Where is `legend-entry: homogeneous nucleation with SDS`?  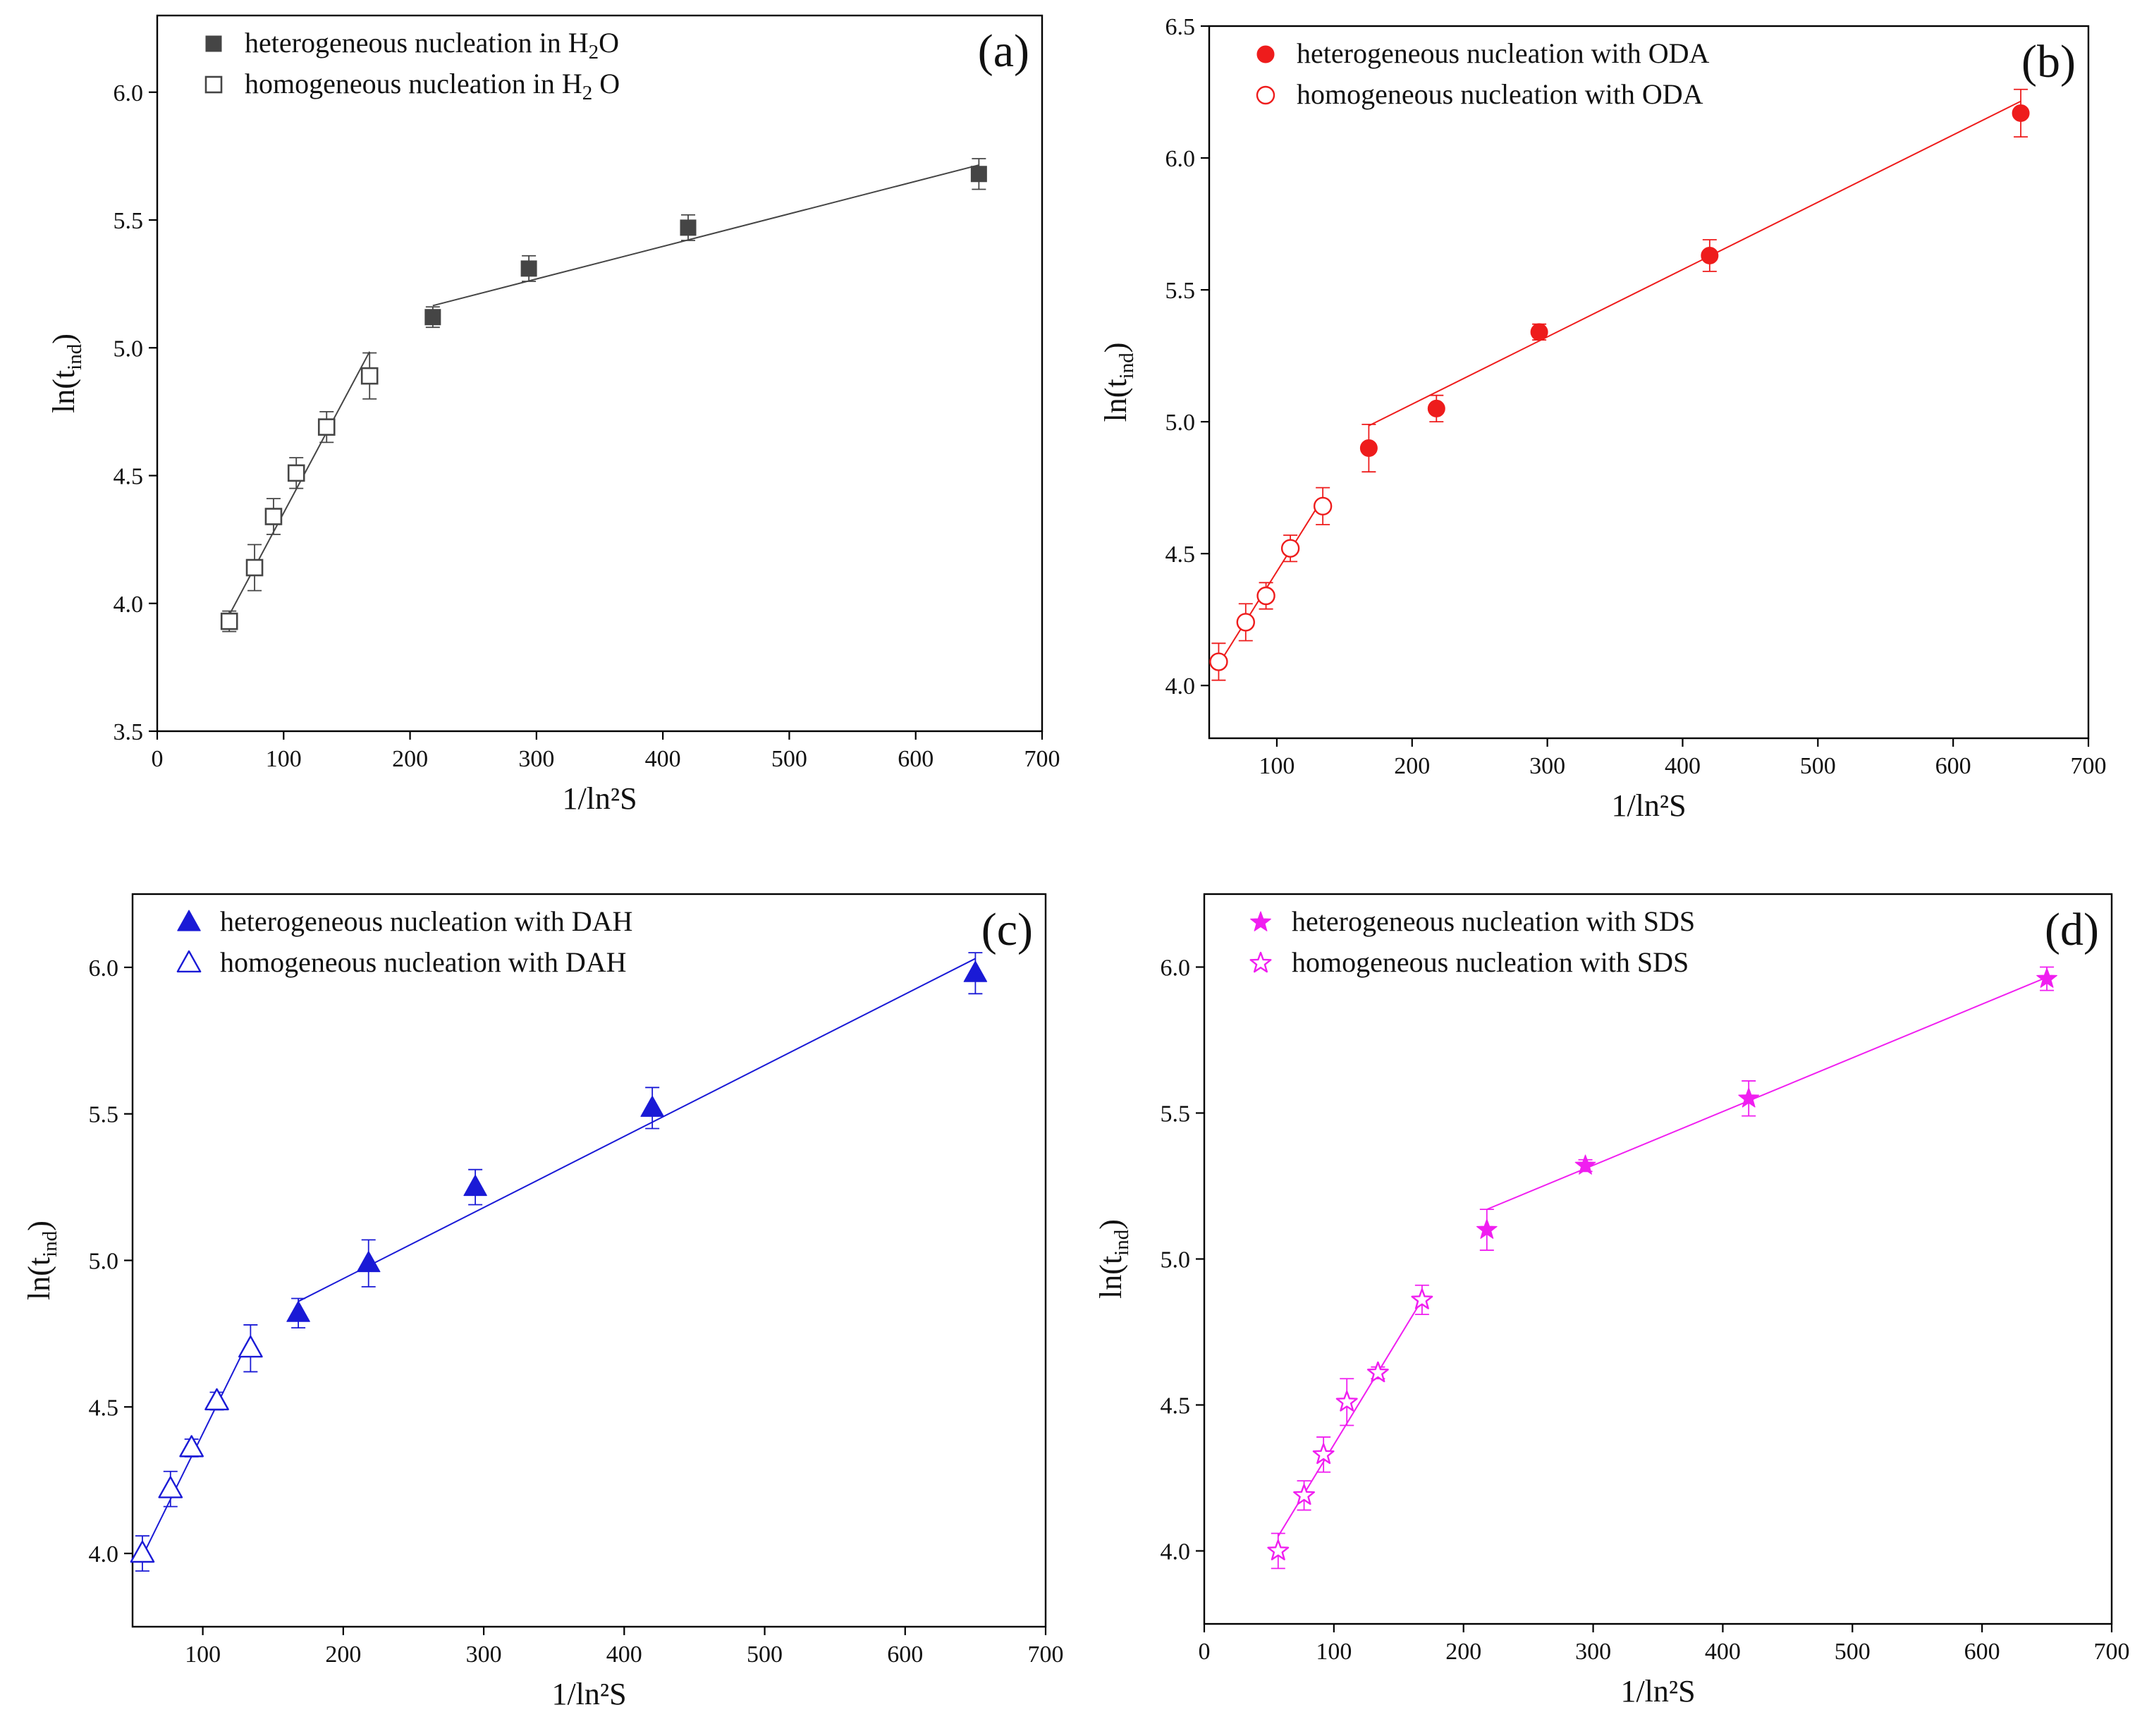 legend-entry: homogeneous nucleation with SDS is located at coordinates (1469, 962).